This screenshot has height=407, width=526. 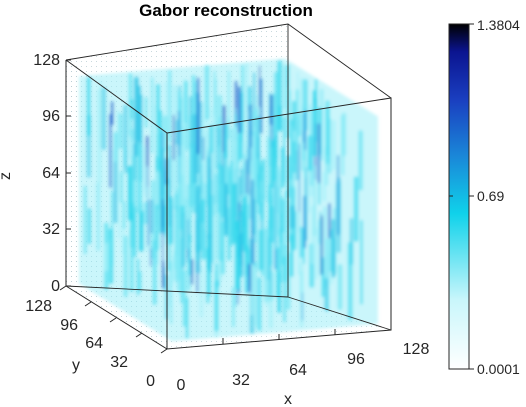 What do you see at coordinates (51, 229) in the screenshot?
I see `z-tick-label: 32` at bounding box center [51, 229].